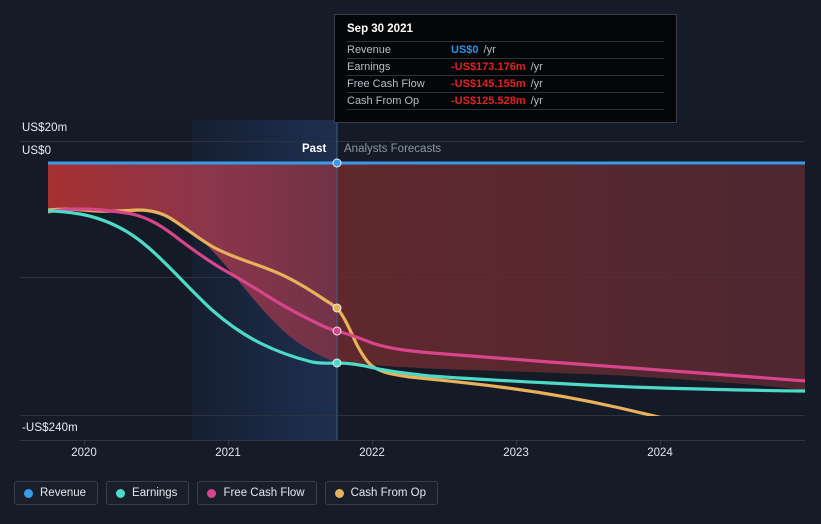 The height and width of the screenshot is (524, 821). I want to click on marker-earnings, so click(337, 363).